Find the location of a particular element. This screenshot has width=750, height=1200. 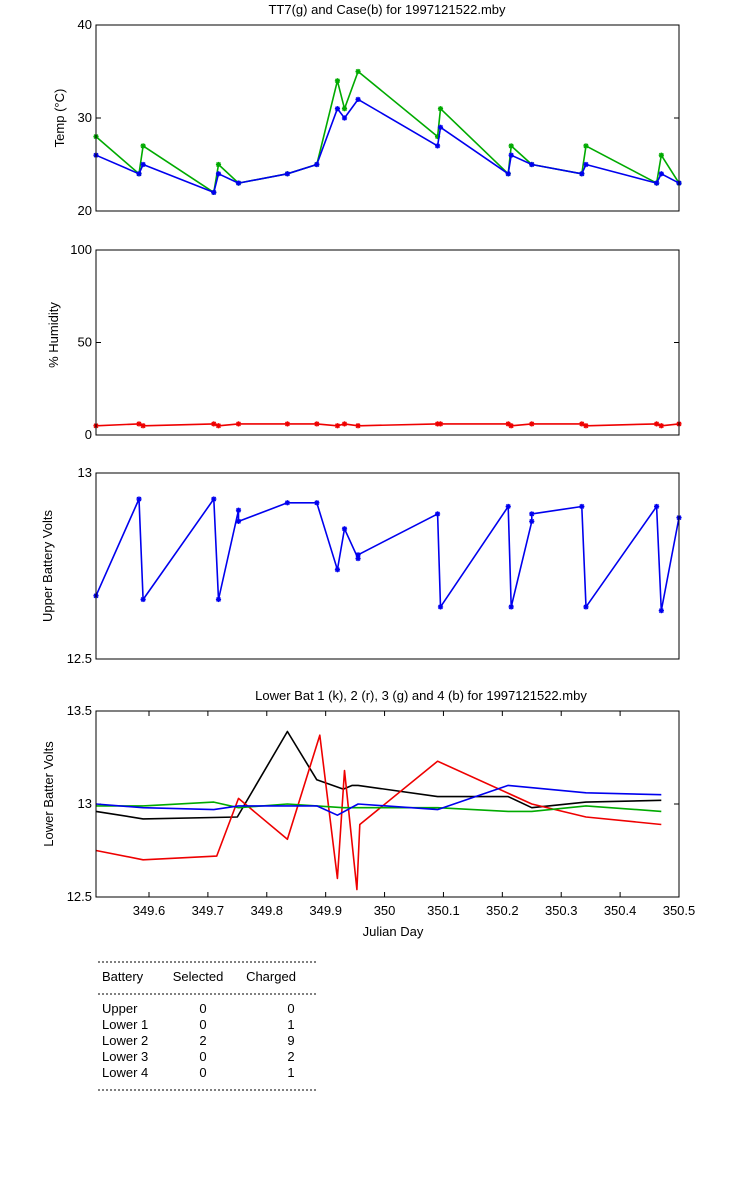

x-tick-label: 349.8 is located at coordinates (267, 910).